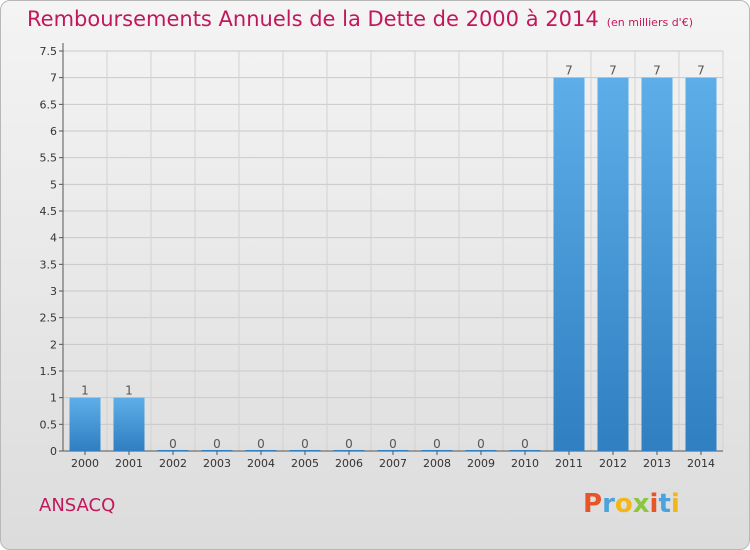  Describe the element at coordinates (173, 450) in the screenshot. I see `bar-2002` at that location.